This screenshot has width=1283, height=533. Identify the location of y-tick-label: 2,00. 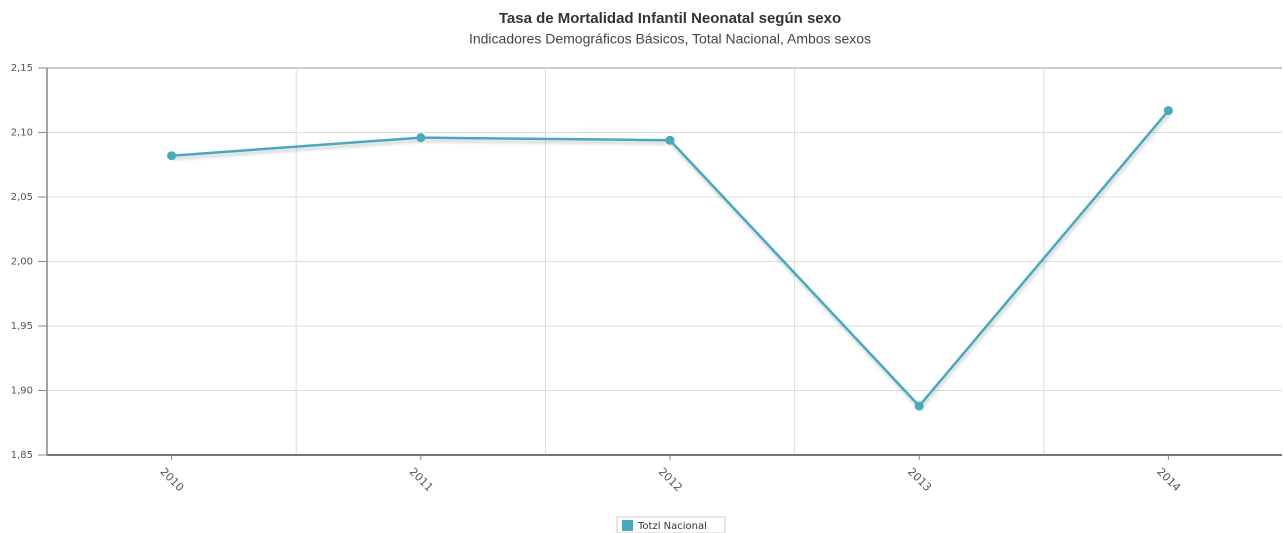
(22, 262).